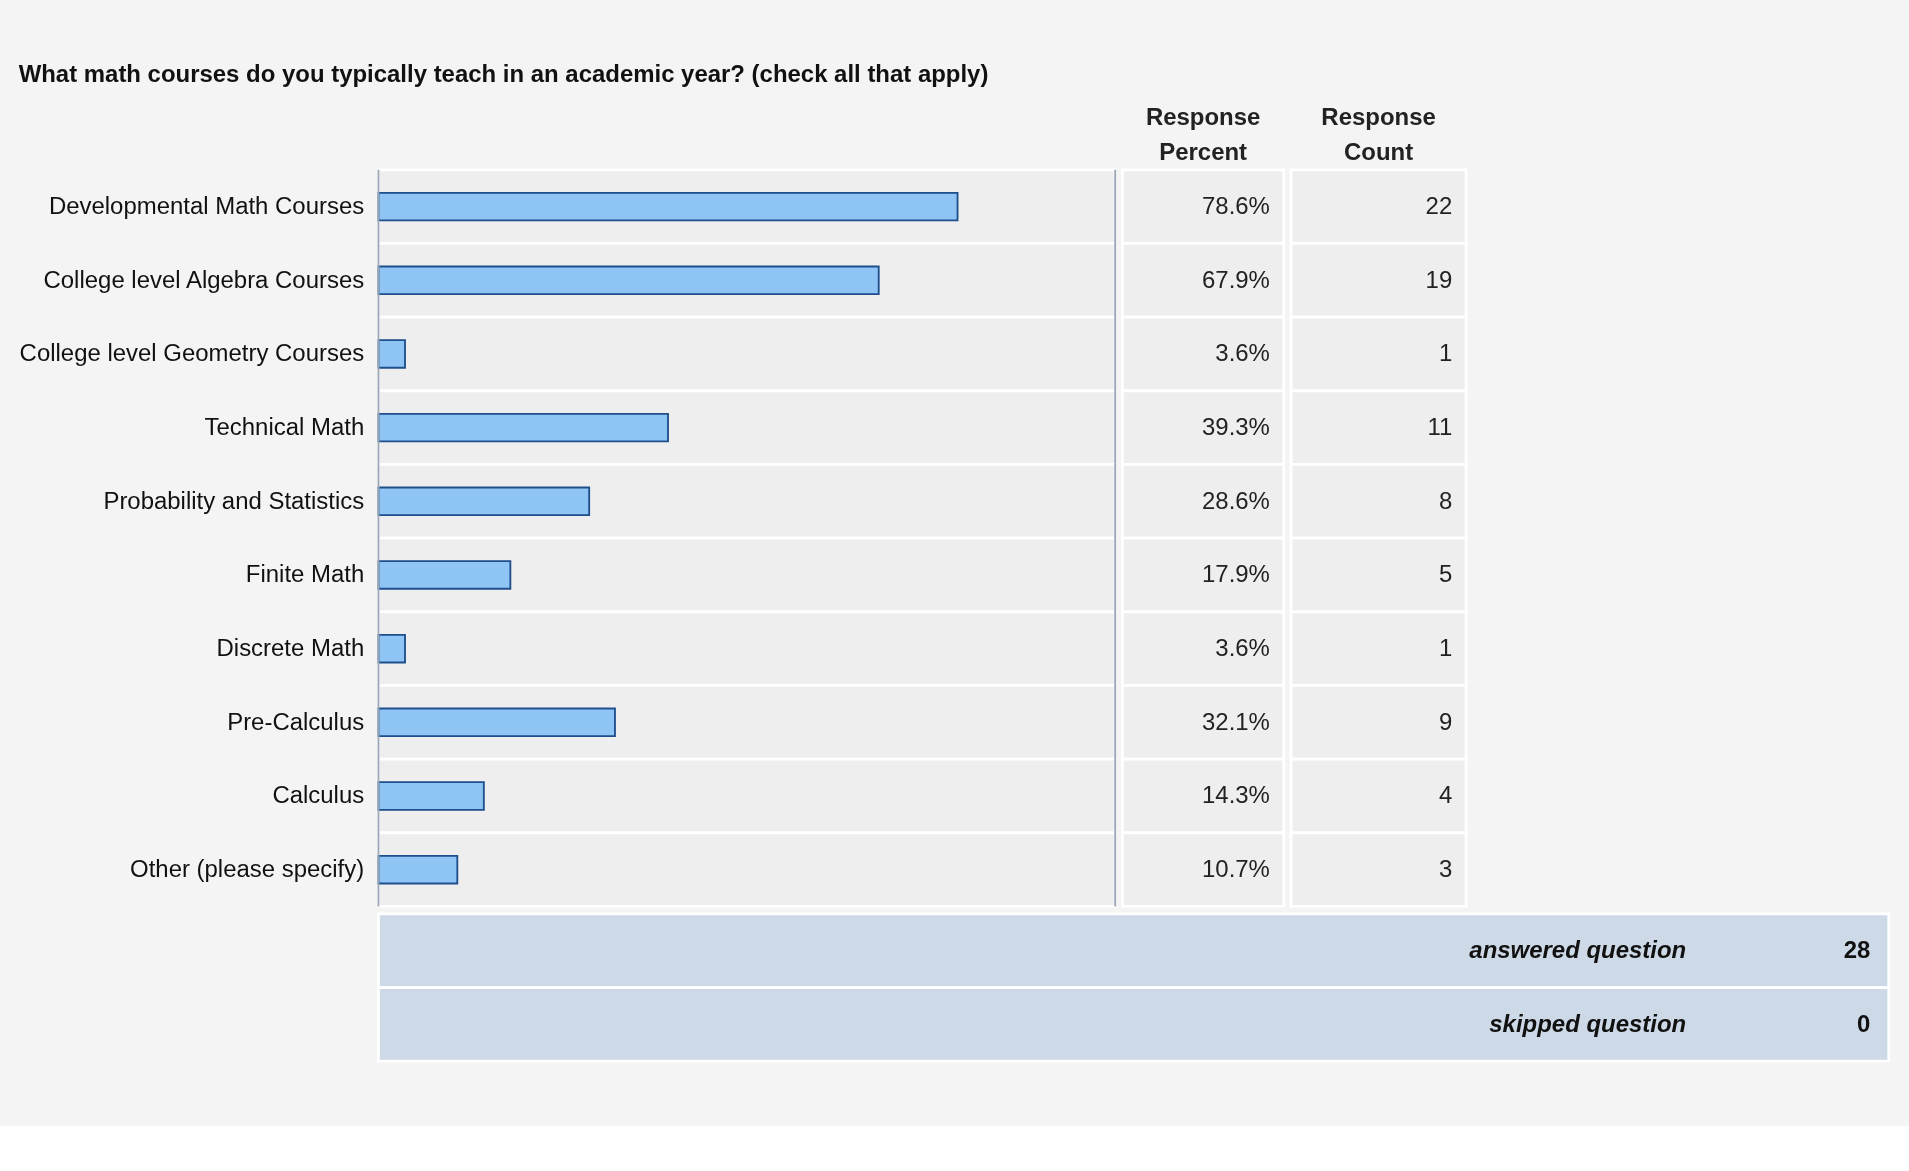  I want to click on chart-title: What math courses do you typically teach in an academic year? (check all that apply), so click(503, 74).